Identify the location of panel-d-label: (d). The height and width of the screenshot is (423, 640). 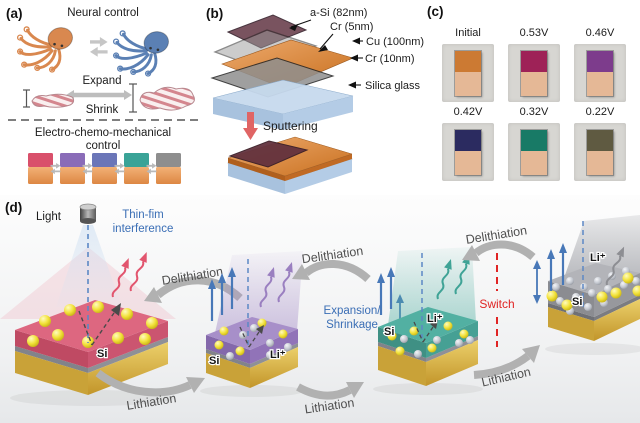
(13, 207).